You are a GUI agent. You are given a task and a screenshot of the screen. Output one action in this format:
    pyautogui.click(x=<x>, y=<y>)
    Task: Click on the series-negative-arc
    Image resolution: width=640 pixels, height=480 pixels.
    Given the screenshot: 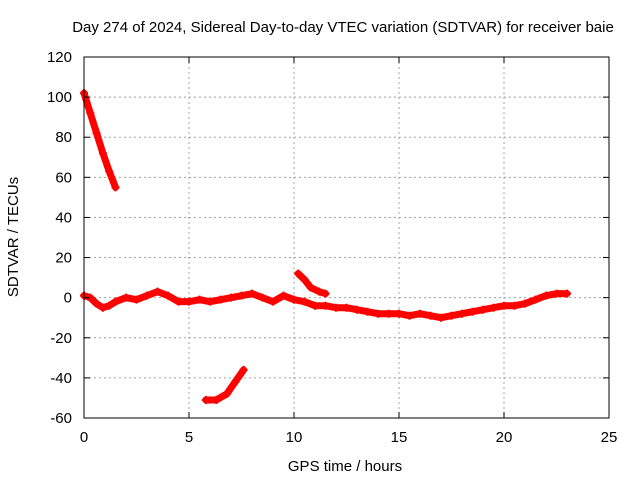 What is the action you would take?
    pyautogui.click(x=224, y=384)
    